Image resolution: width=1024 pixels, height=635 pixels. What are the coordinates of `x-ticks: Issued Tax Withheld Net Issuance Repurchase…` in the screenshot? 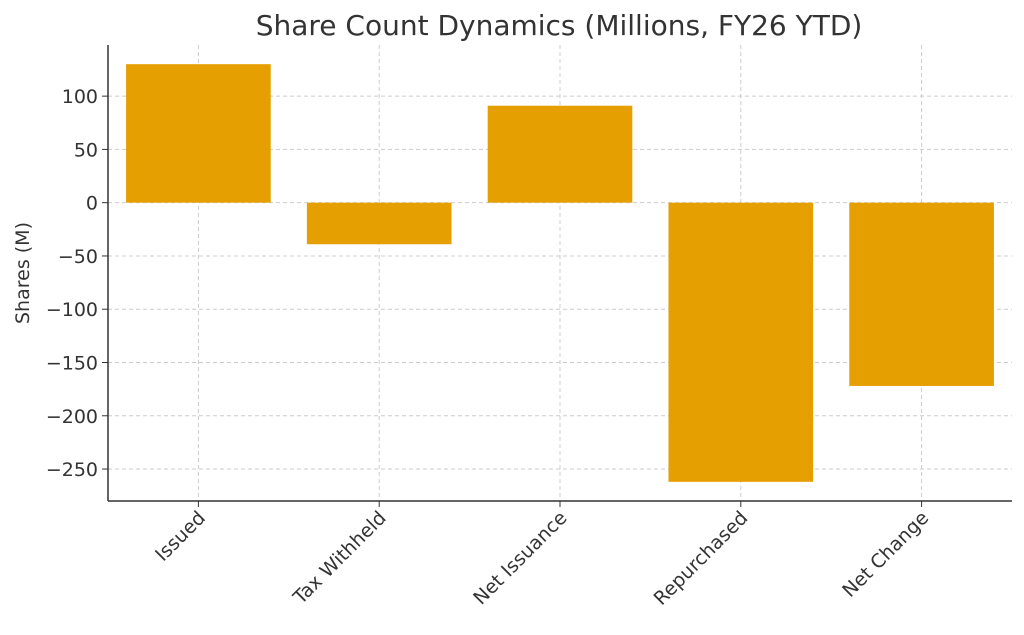 It's located at (542, 555).